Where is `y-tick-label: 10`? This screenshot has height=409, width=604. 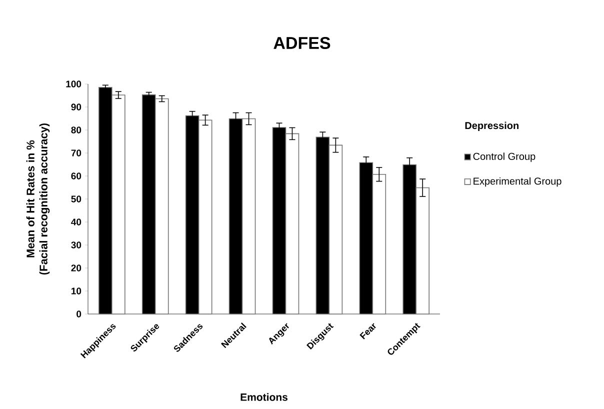
y-tick-label: 10 is located at coordinates (76, 291).